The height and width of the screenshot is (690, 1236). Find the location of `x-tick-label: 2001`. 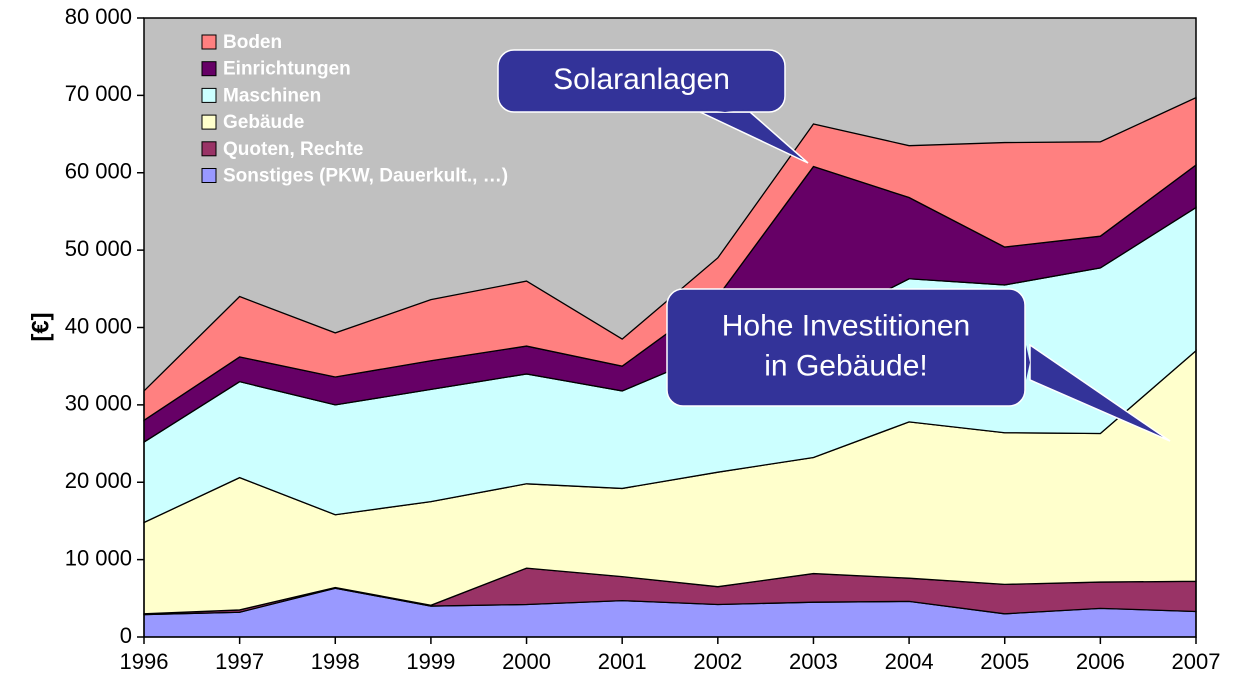

x-tick-label: 2001 is located at coordinates (622, 661).